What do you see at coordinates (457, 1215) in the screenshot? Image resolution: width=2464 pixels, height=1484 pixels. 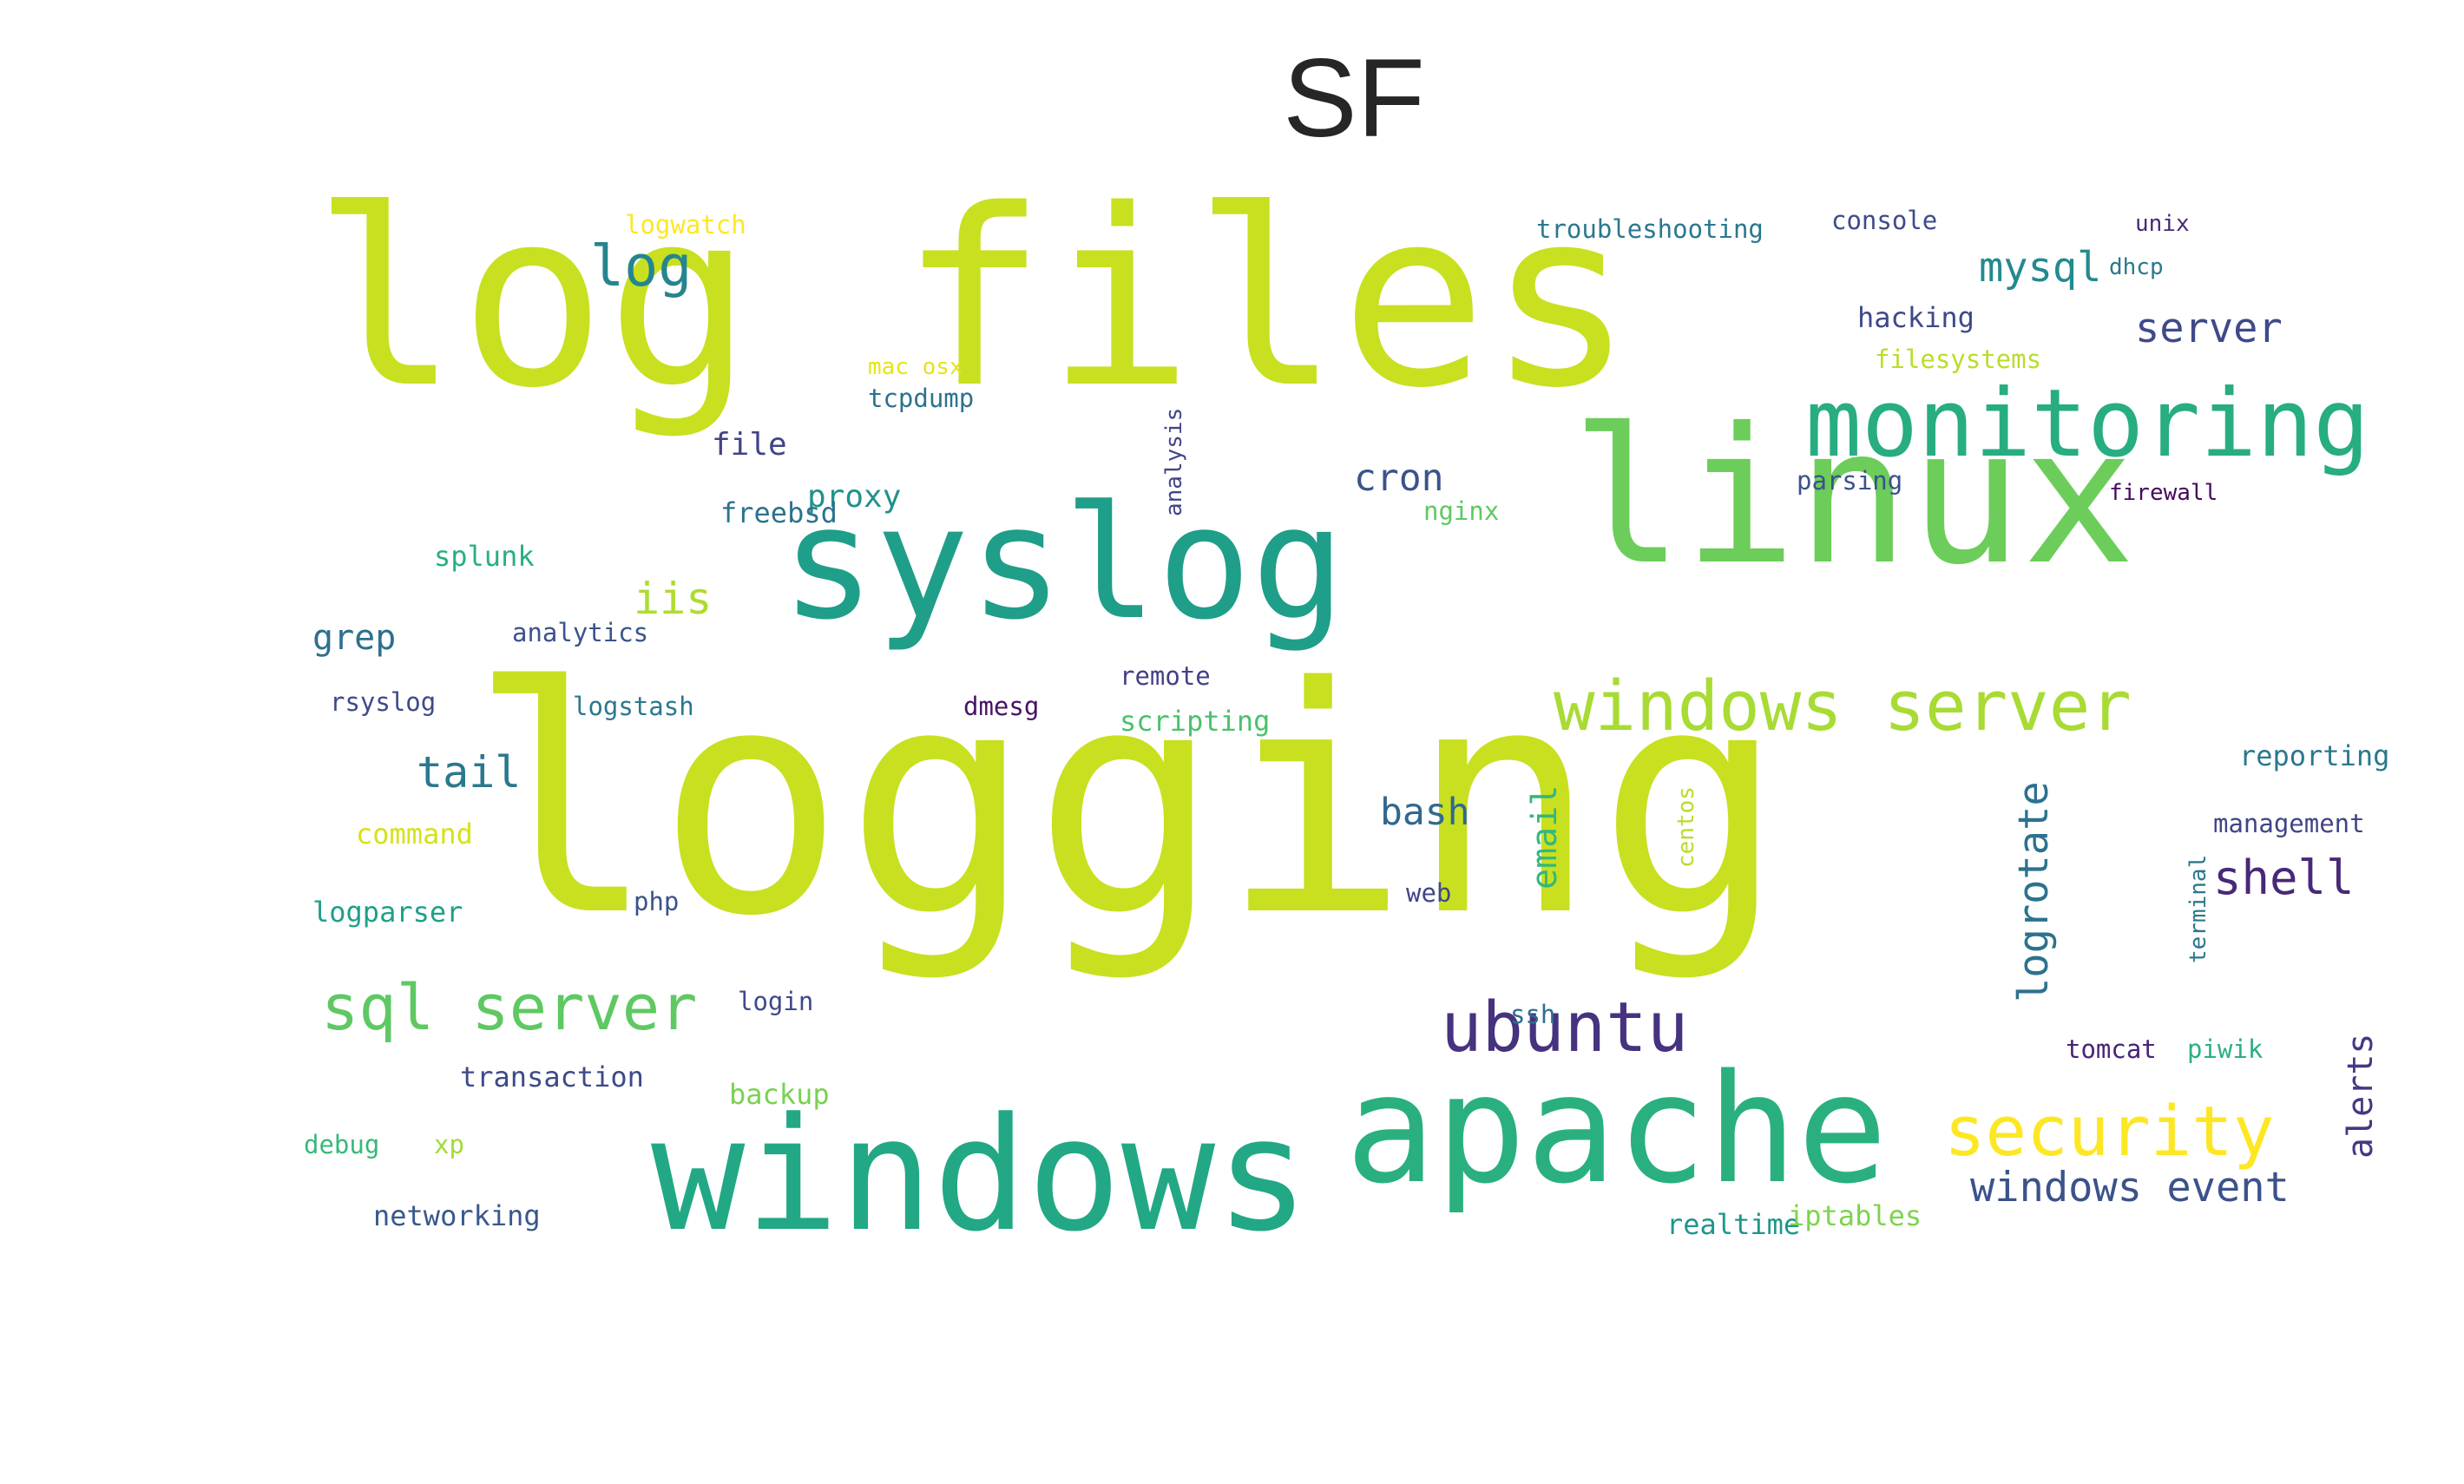 I see `cloud-word: networking` at bounding box center [457, 1215].